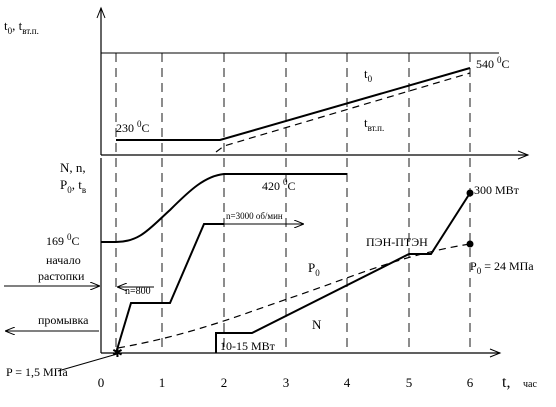 The image size is (556, 407). Describe the element at coordinates (493, 63) in the screenshot. I see `temp-end-label: 540 0C` at that location.